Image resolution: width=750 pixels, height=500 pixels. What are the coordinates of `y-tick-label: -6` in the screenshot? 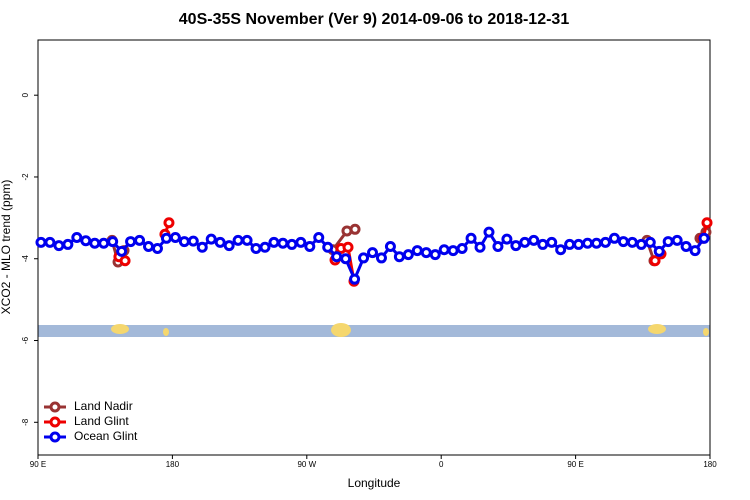 It's located at (25, 340).